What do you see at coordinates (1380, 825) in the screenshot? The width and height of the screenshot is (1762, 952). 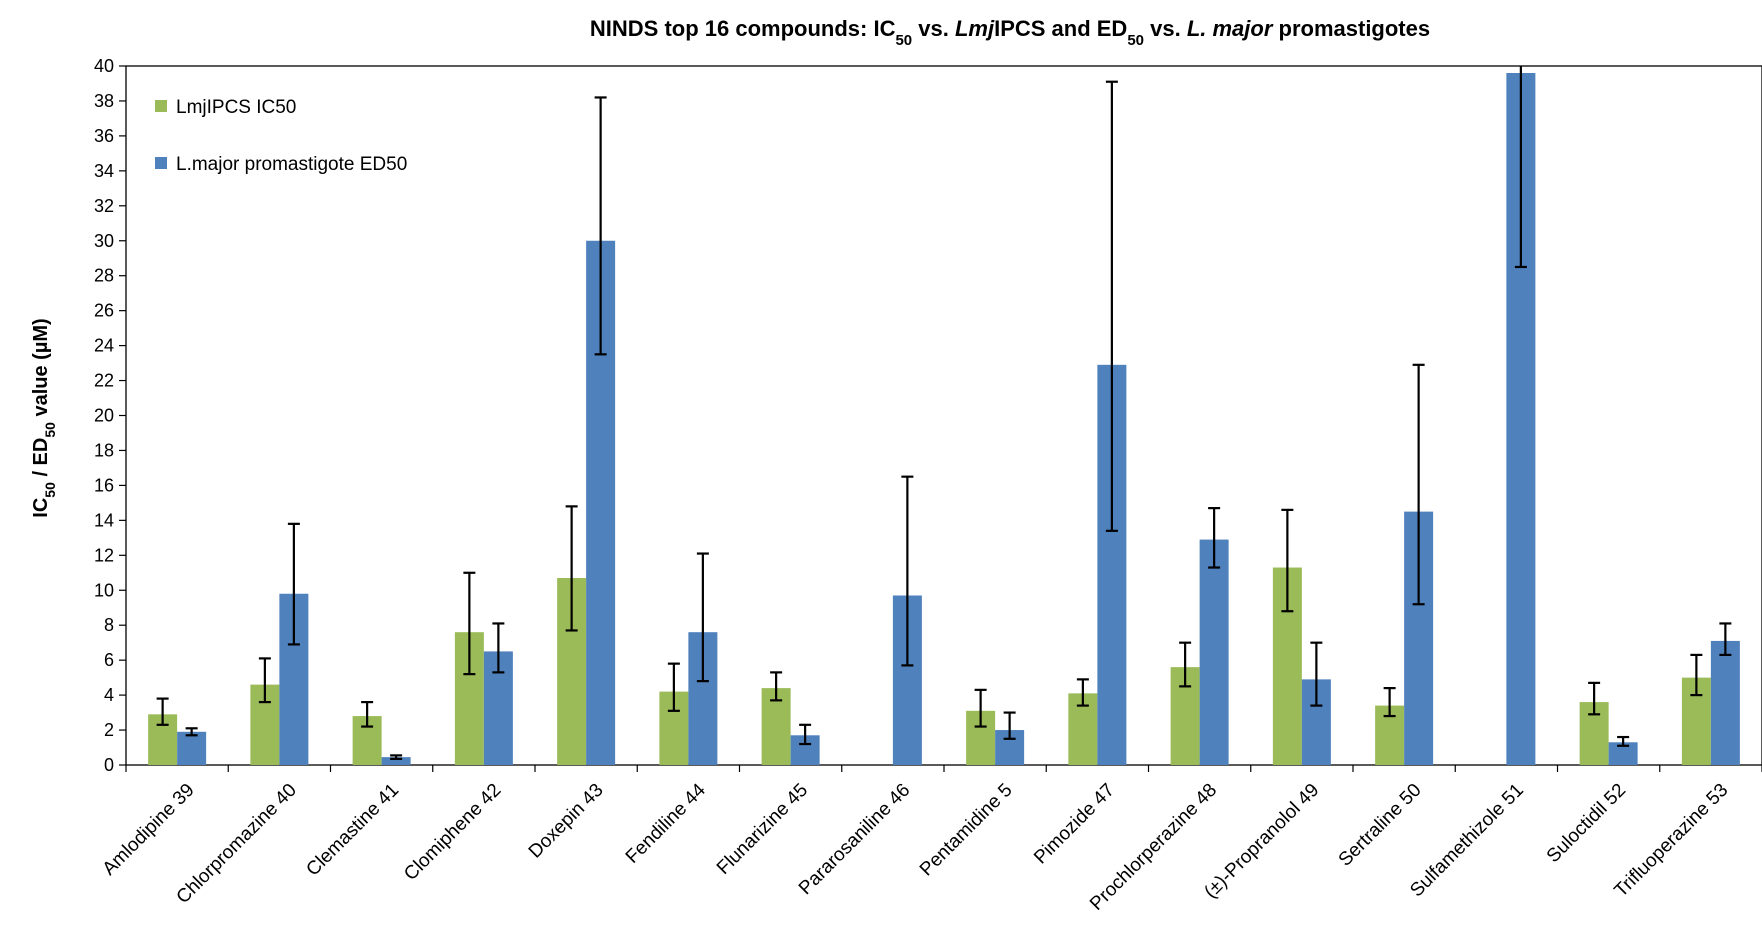 I see `category-label-13: Sertraline 50` at bounding box center [1380, 825].